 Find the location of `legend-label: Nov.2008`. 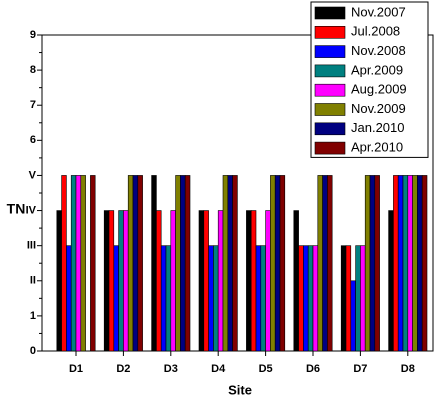

legend-label: Nov.2008 is located at coordinates (378, 50).